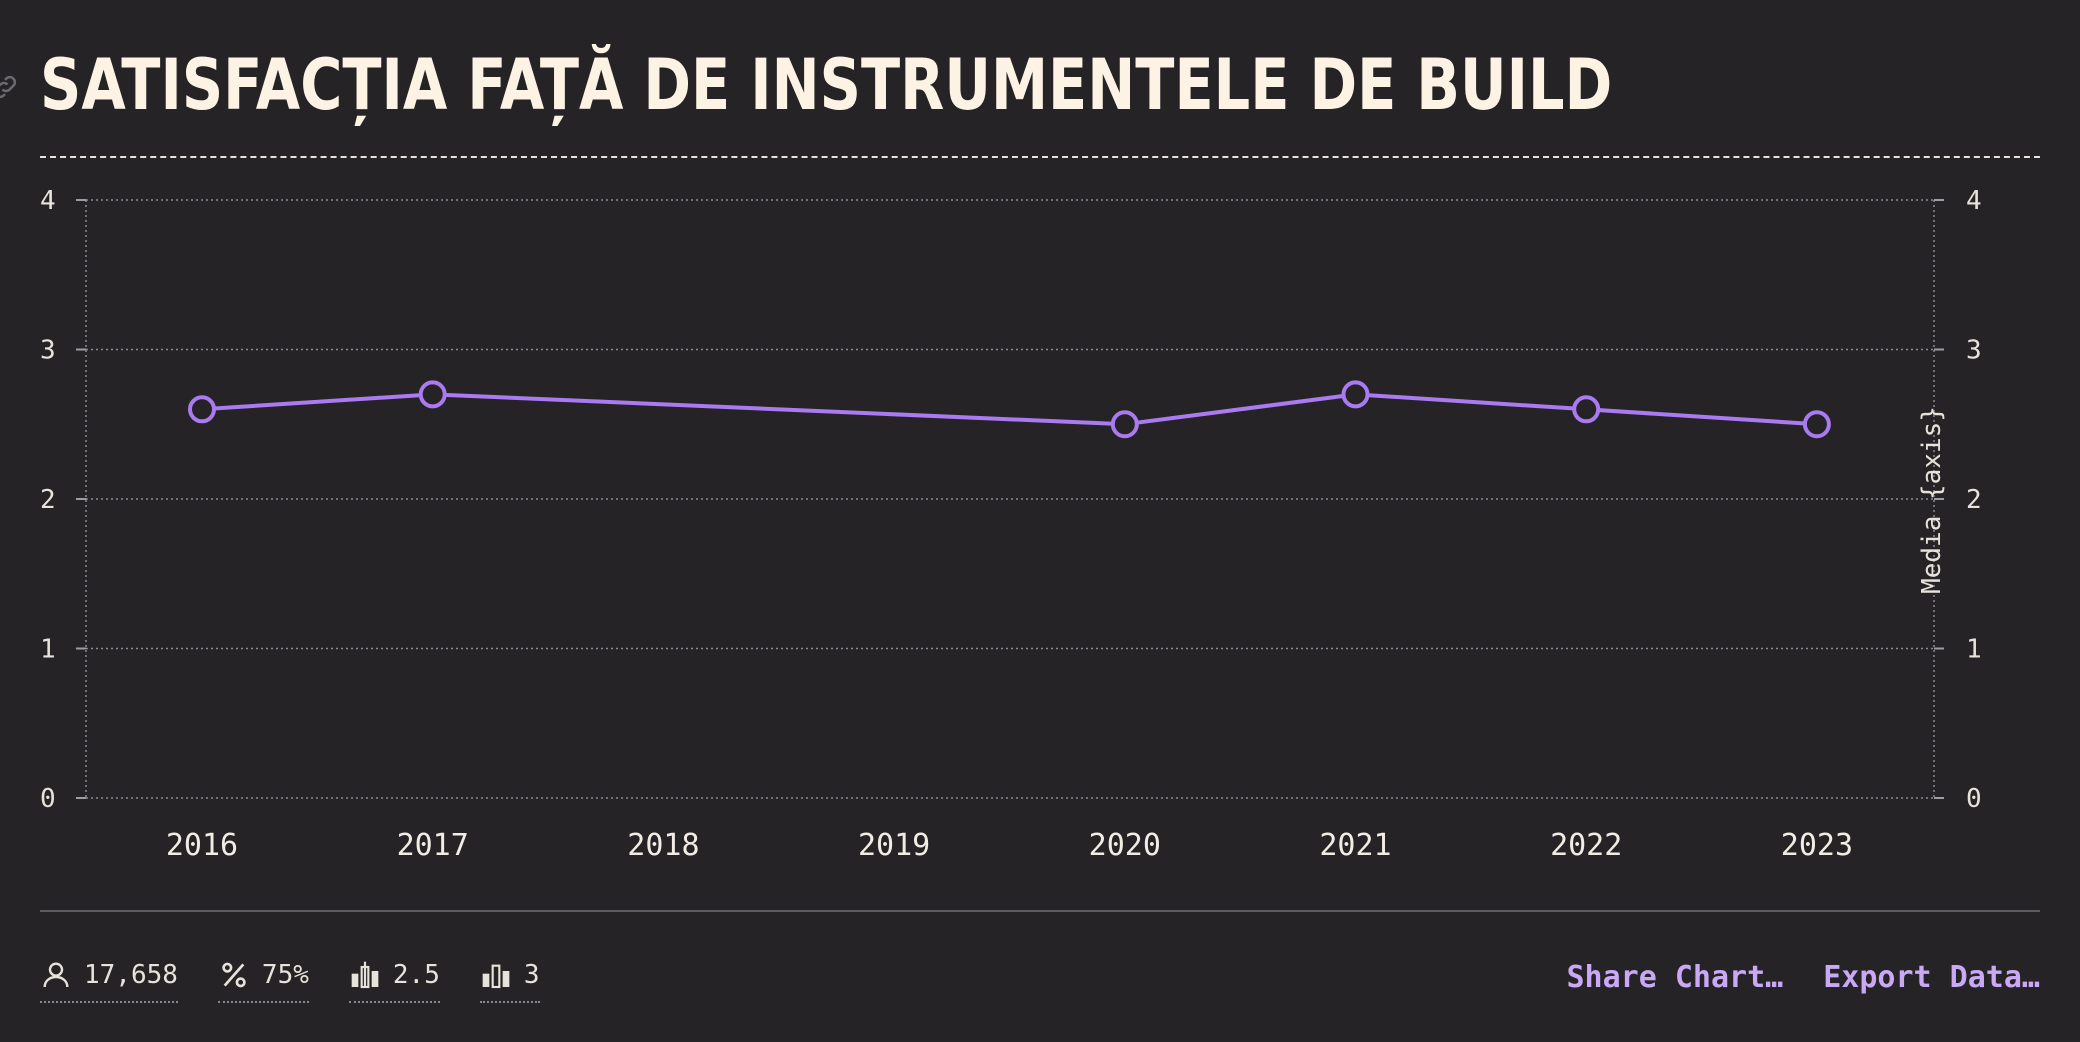  I want to click on y-tick-label-left: 1, so click(48, 650).